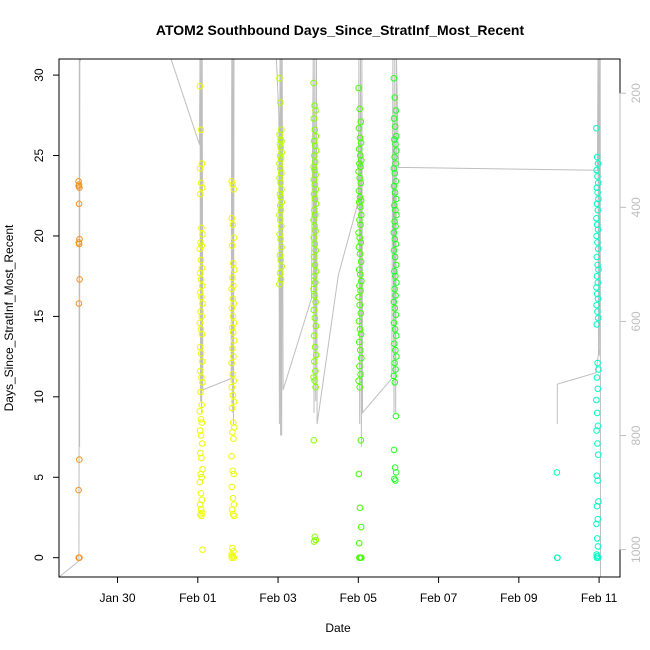  Describe the element at coordinates (636, 93) in the screenshot. I see `right-tick-label: 200` at that location.